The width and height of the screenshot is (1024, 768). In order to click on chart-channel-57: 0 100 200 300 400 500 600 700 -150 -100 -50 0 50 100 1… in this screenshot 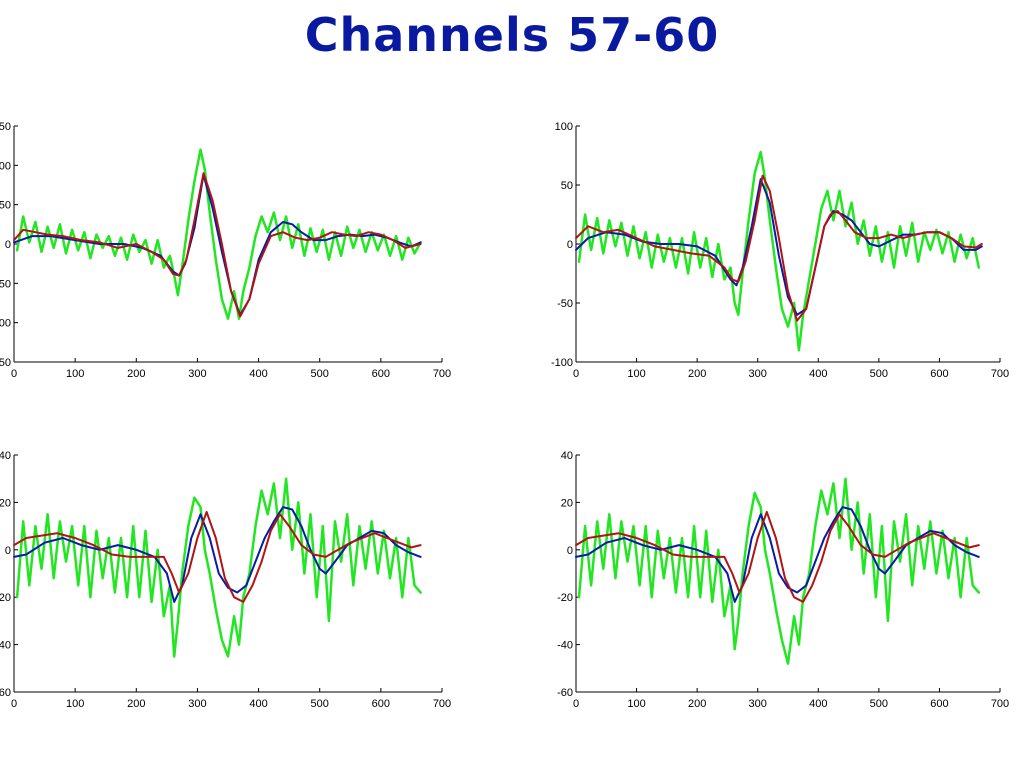, I will do `click(225, 250)`.